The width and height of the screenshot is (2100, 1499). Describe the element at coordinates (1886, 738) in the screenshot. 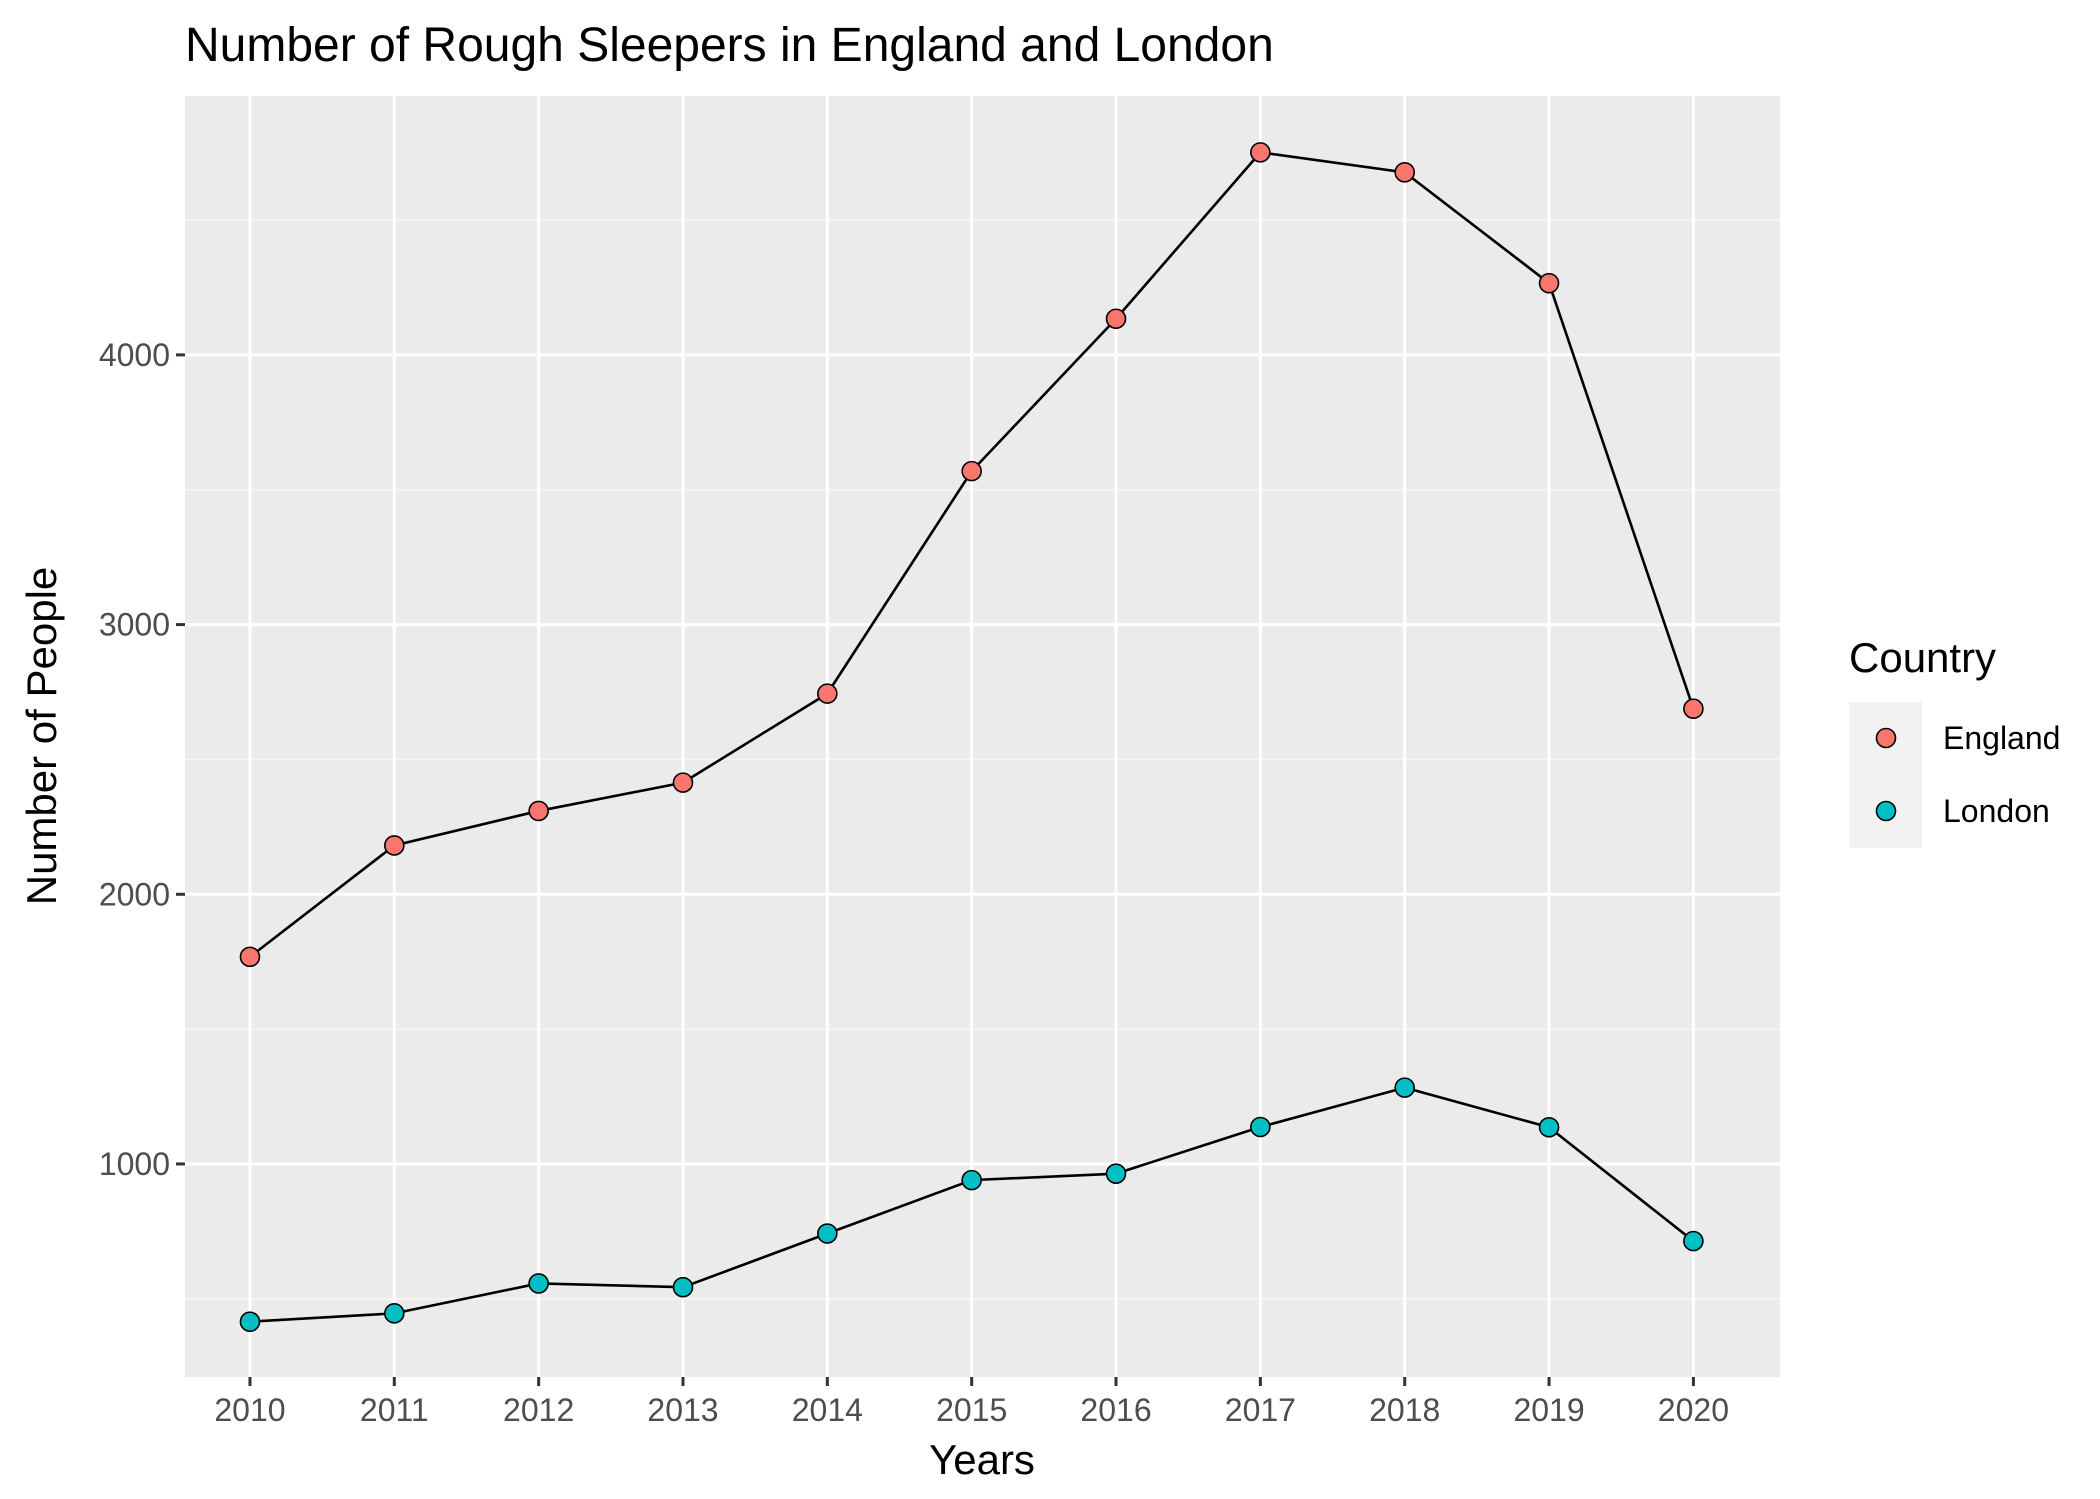

I see `legend-key-england` at that location.